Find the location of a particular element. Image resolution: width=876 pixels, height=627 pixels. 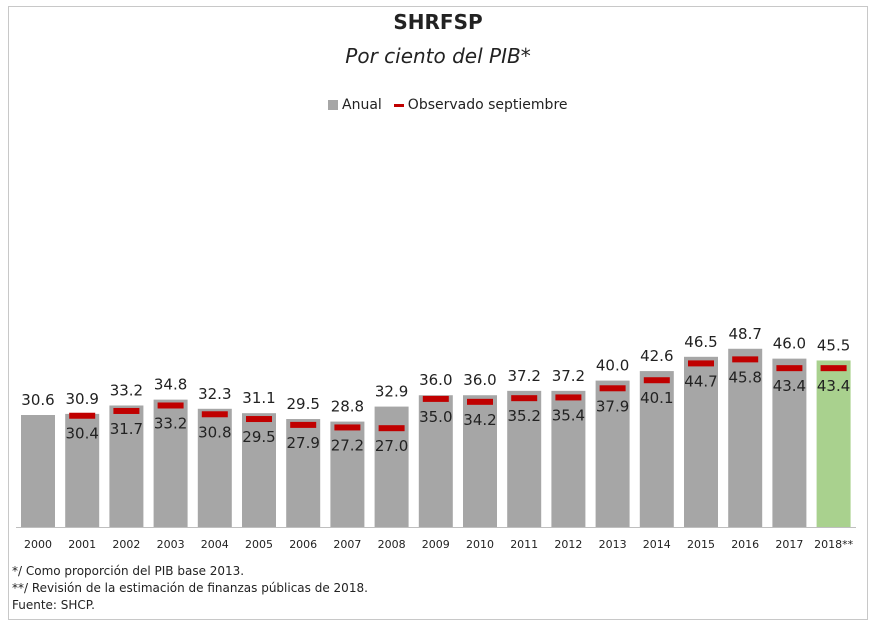

label-anual-2004: 32.3 is located at coordinates (214, 394).